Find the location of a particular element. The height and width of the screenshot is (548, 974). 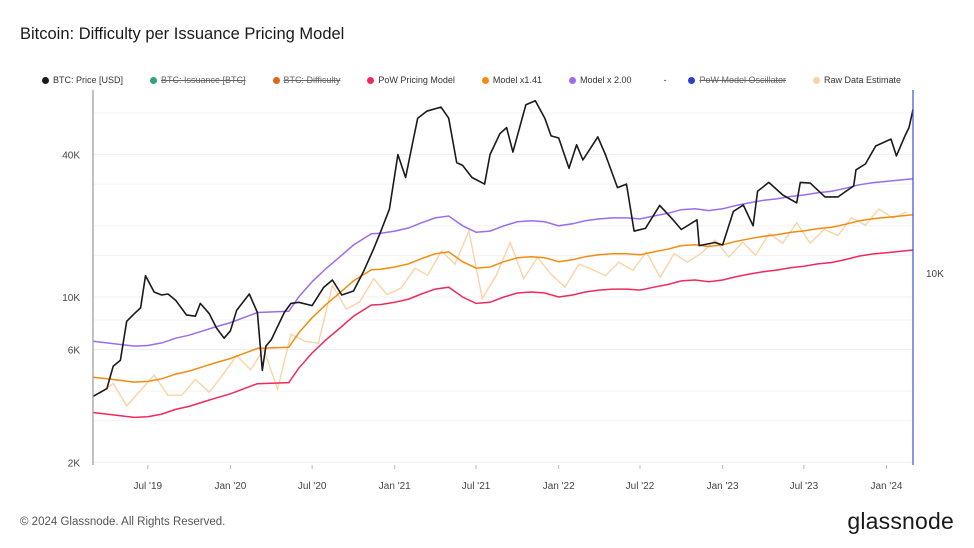

legend-label: BTC: Price [USD] is located at coordinates (88, 80).